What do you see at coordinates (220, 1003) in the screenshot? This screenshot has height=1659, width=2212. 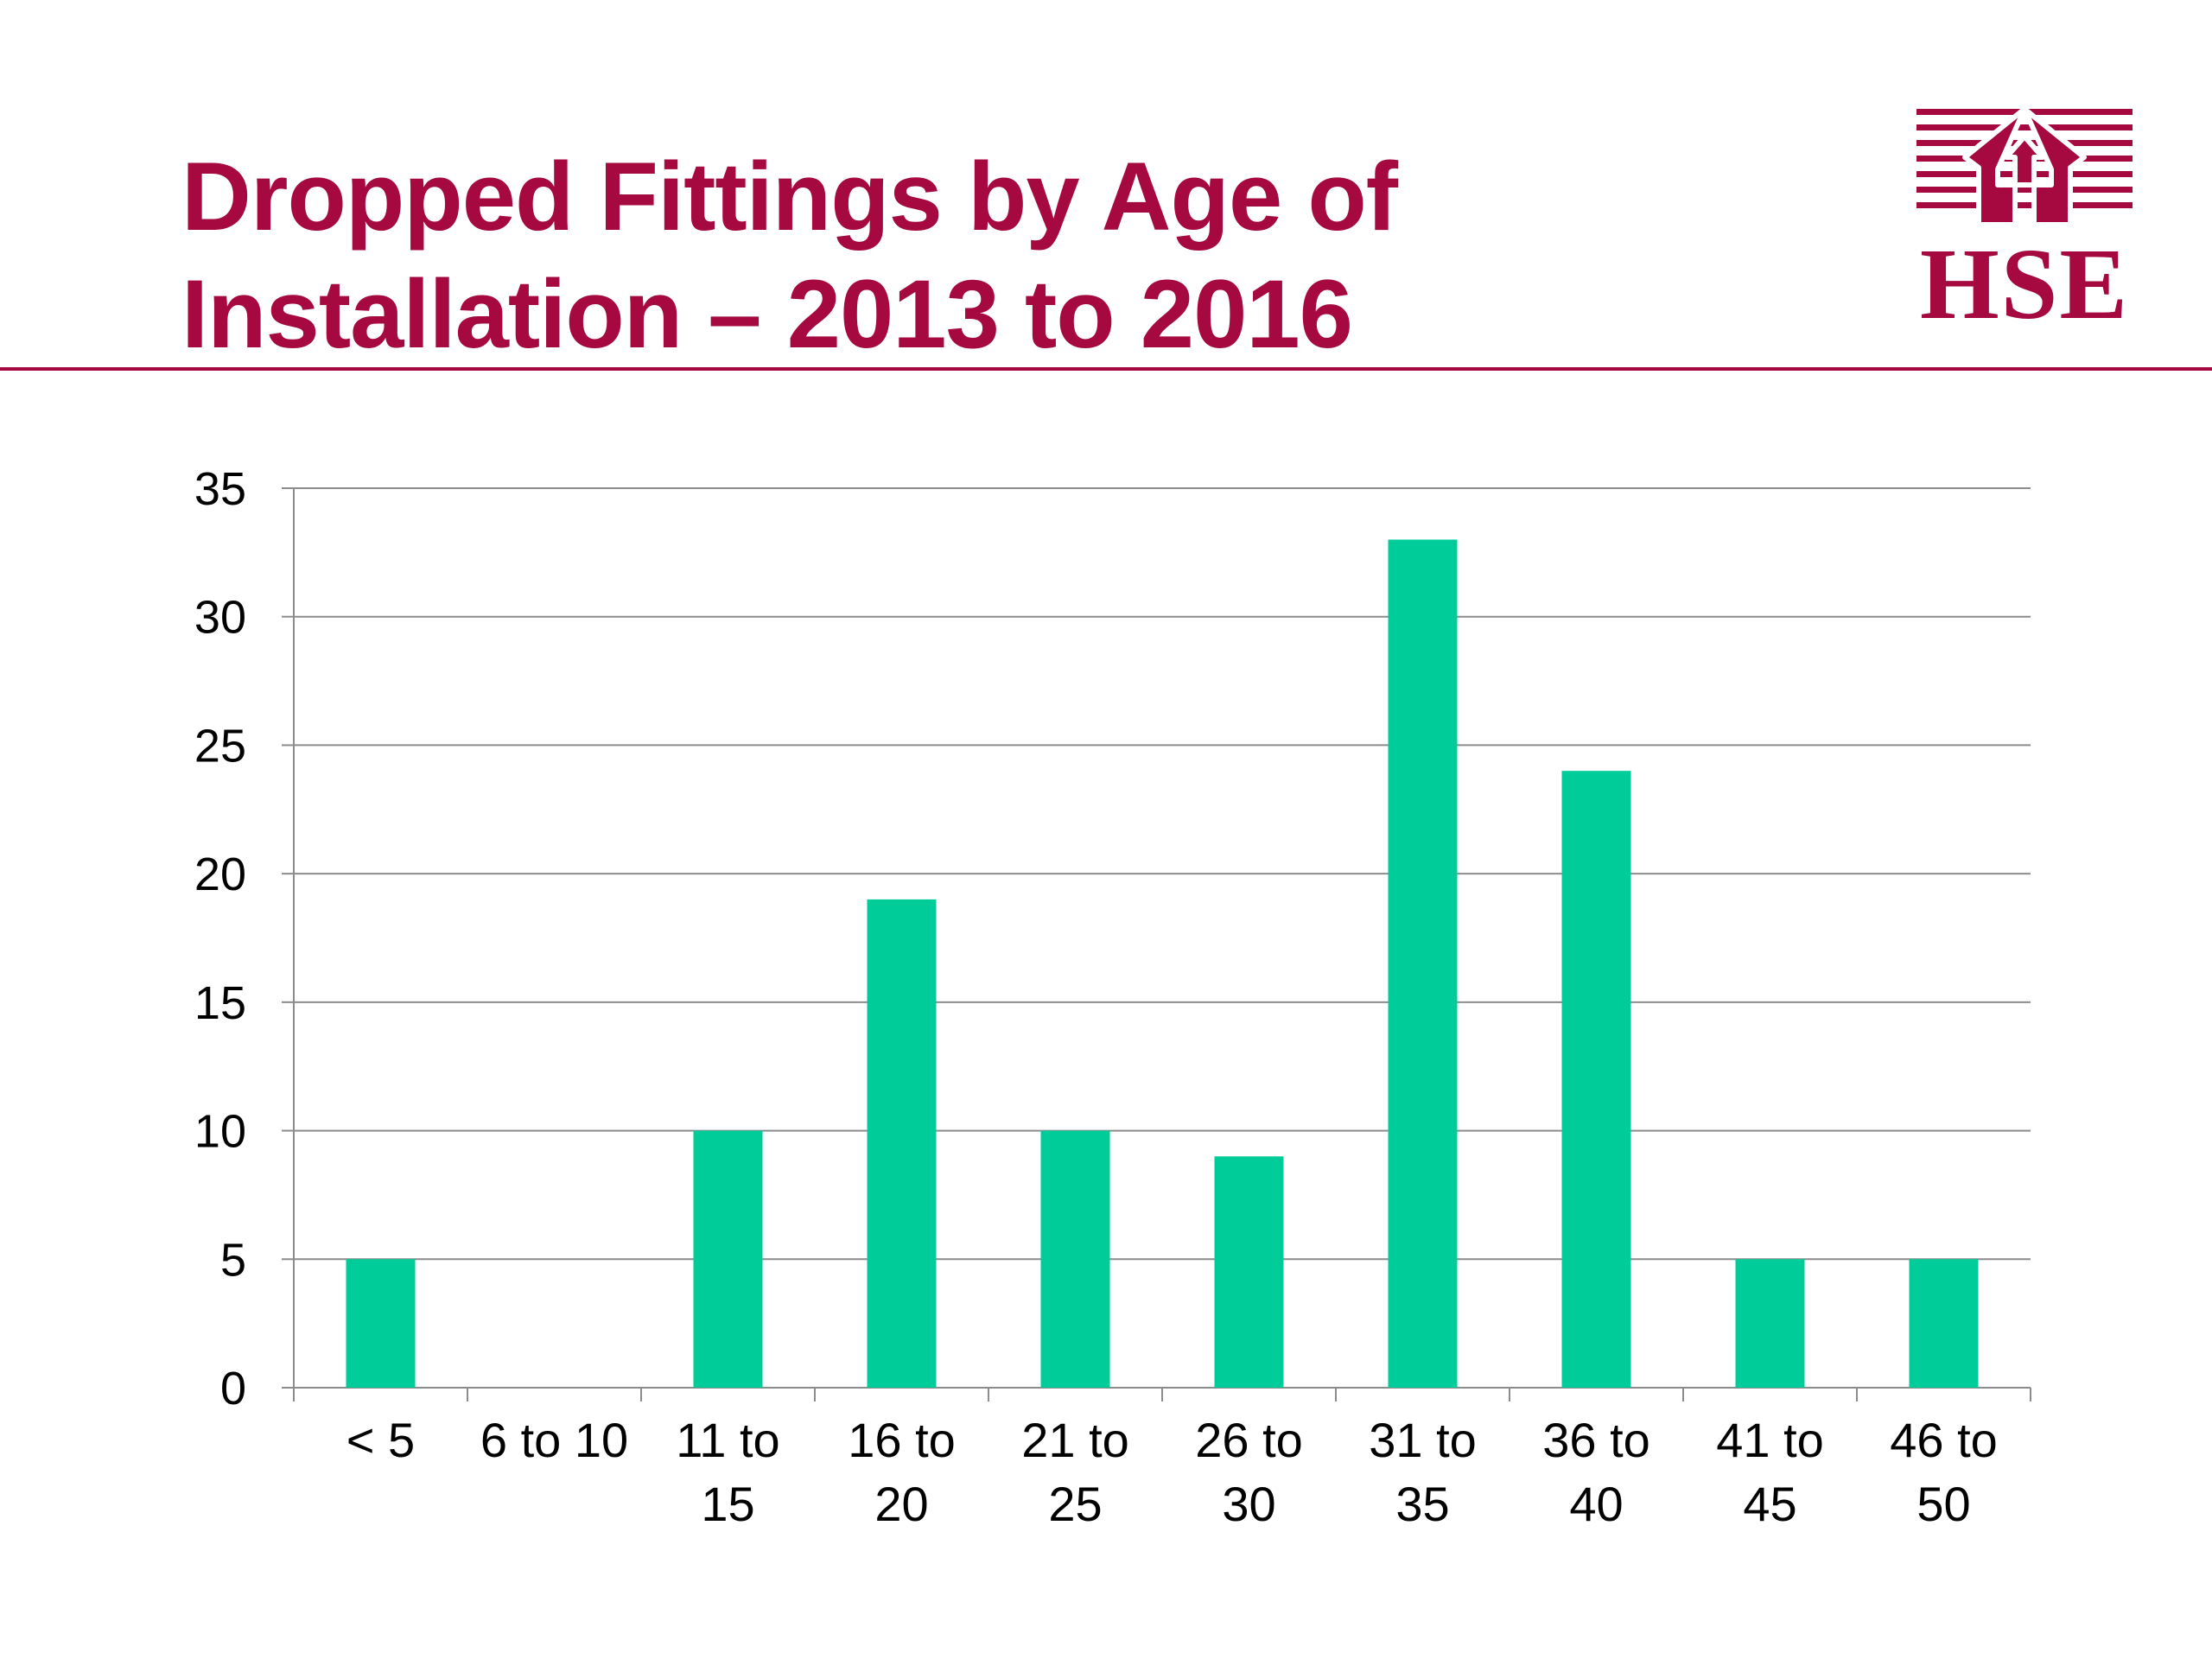 I see `y-tick-label: 15` at bounding box center [220, 1003].